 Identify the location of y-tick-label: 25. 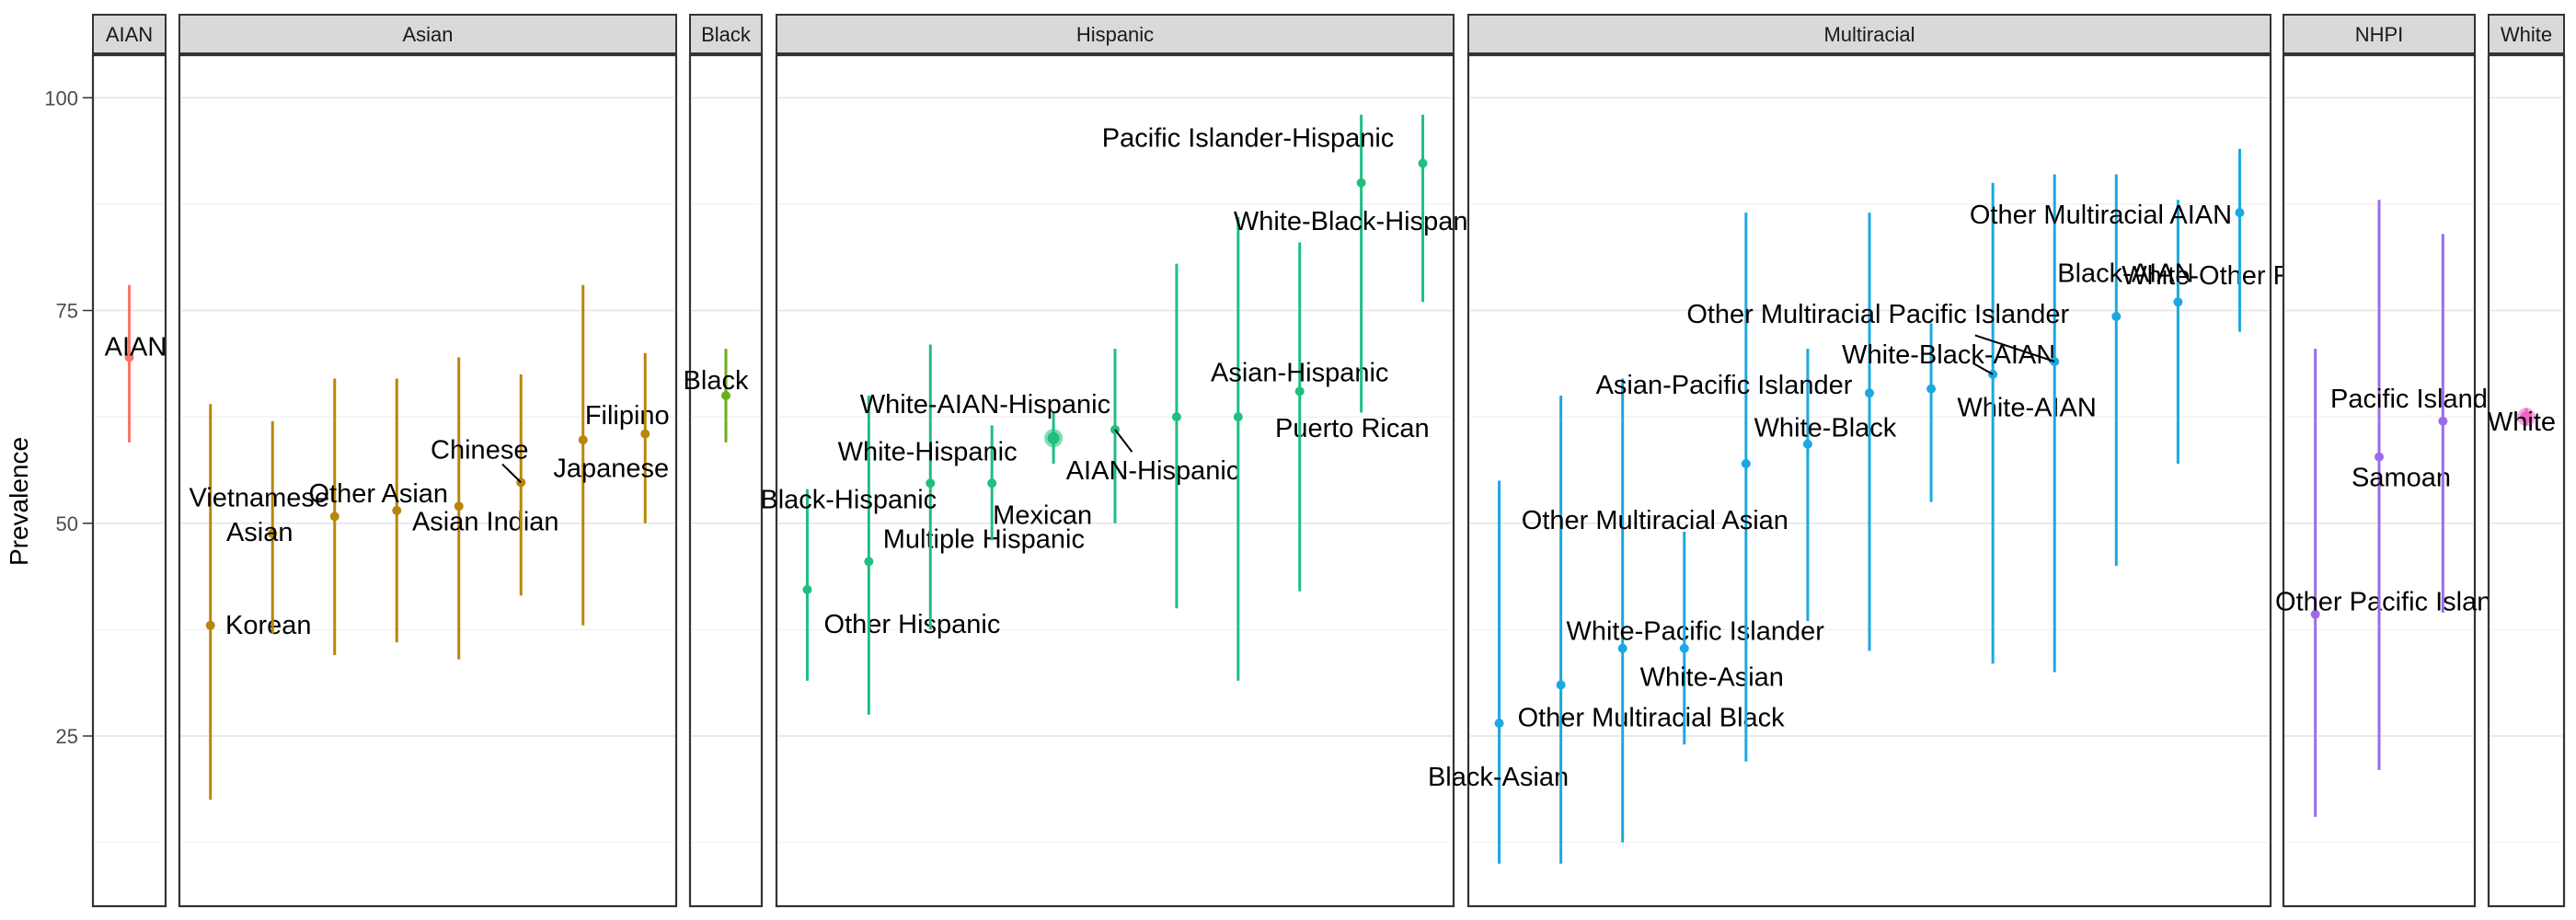
(67, 736).